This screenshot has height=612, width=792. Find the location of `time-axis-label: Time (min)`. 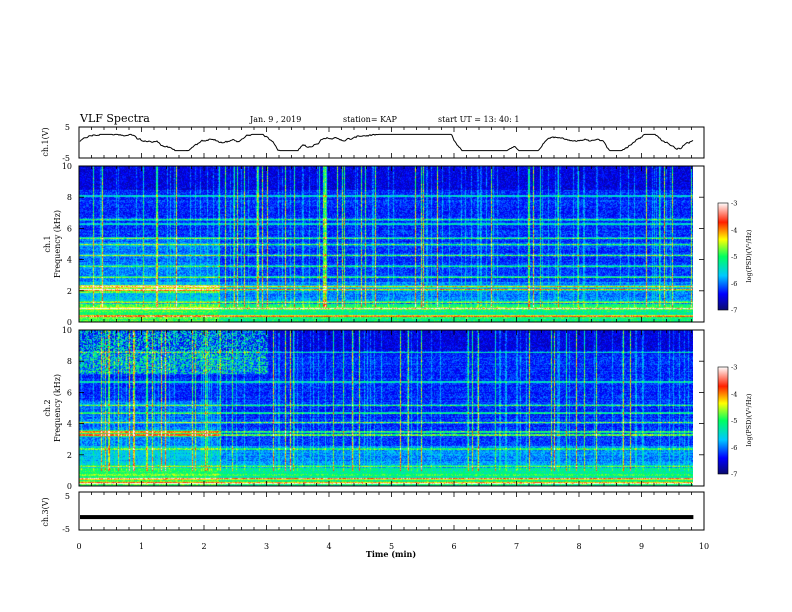

time-axis-label: Time (min) is located at coordinates (391, 554).